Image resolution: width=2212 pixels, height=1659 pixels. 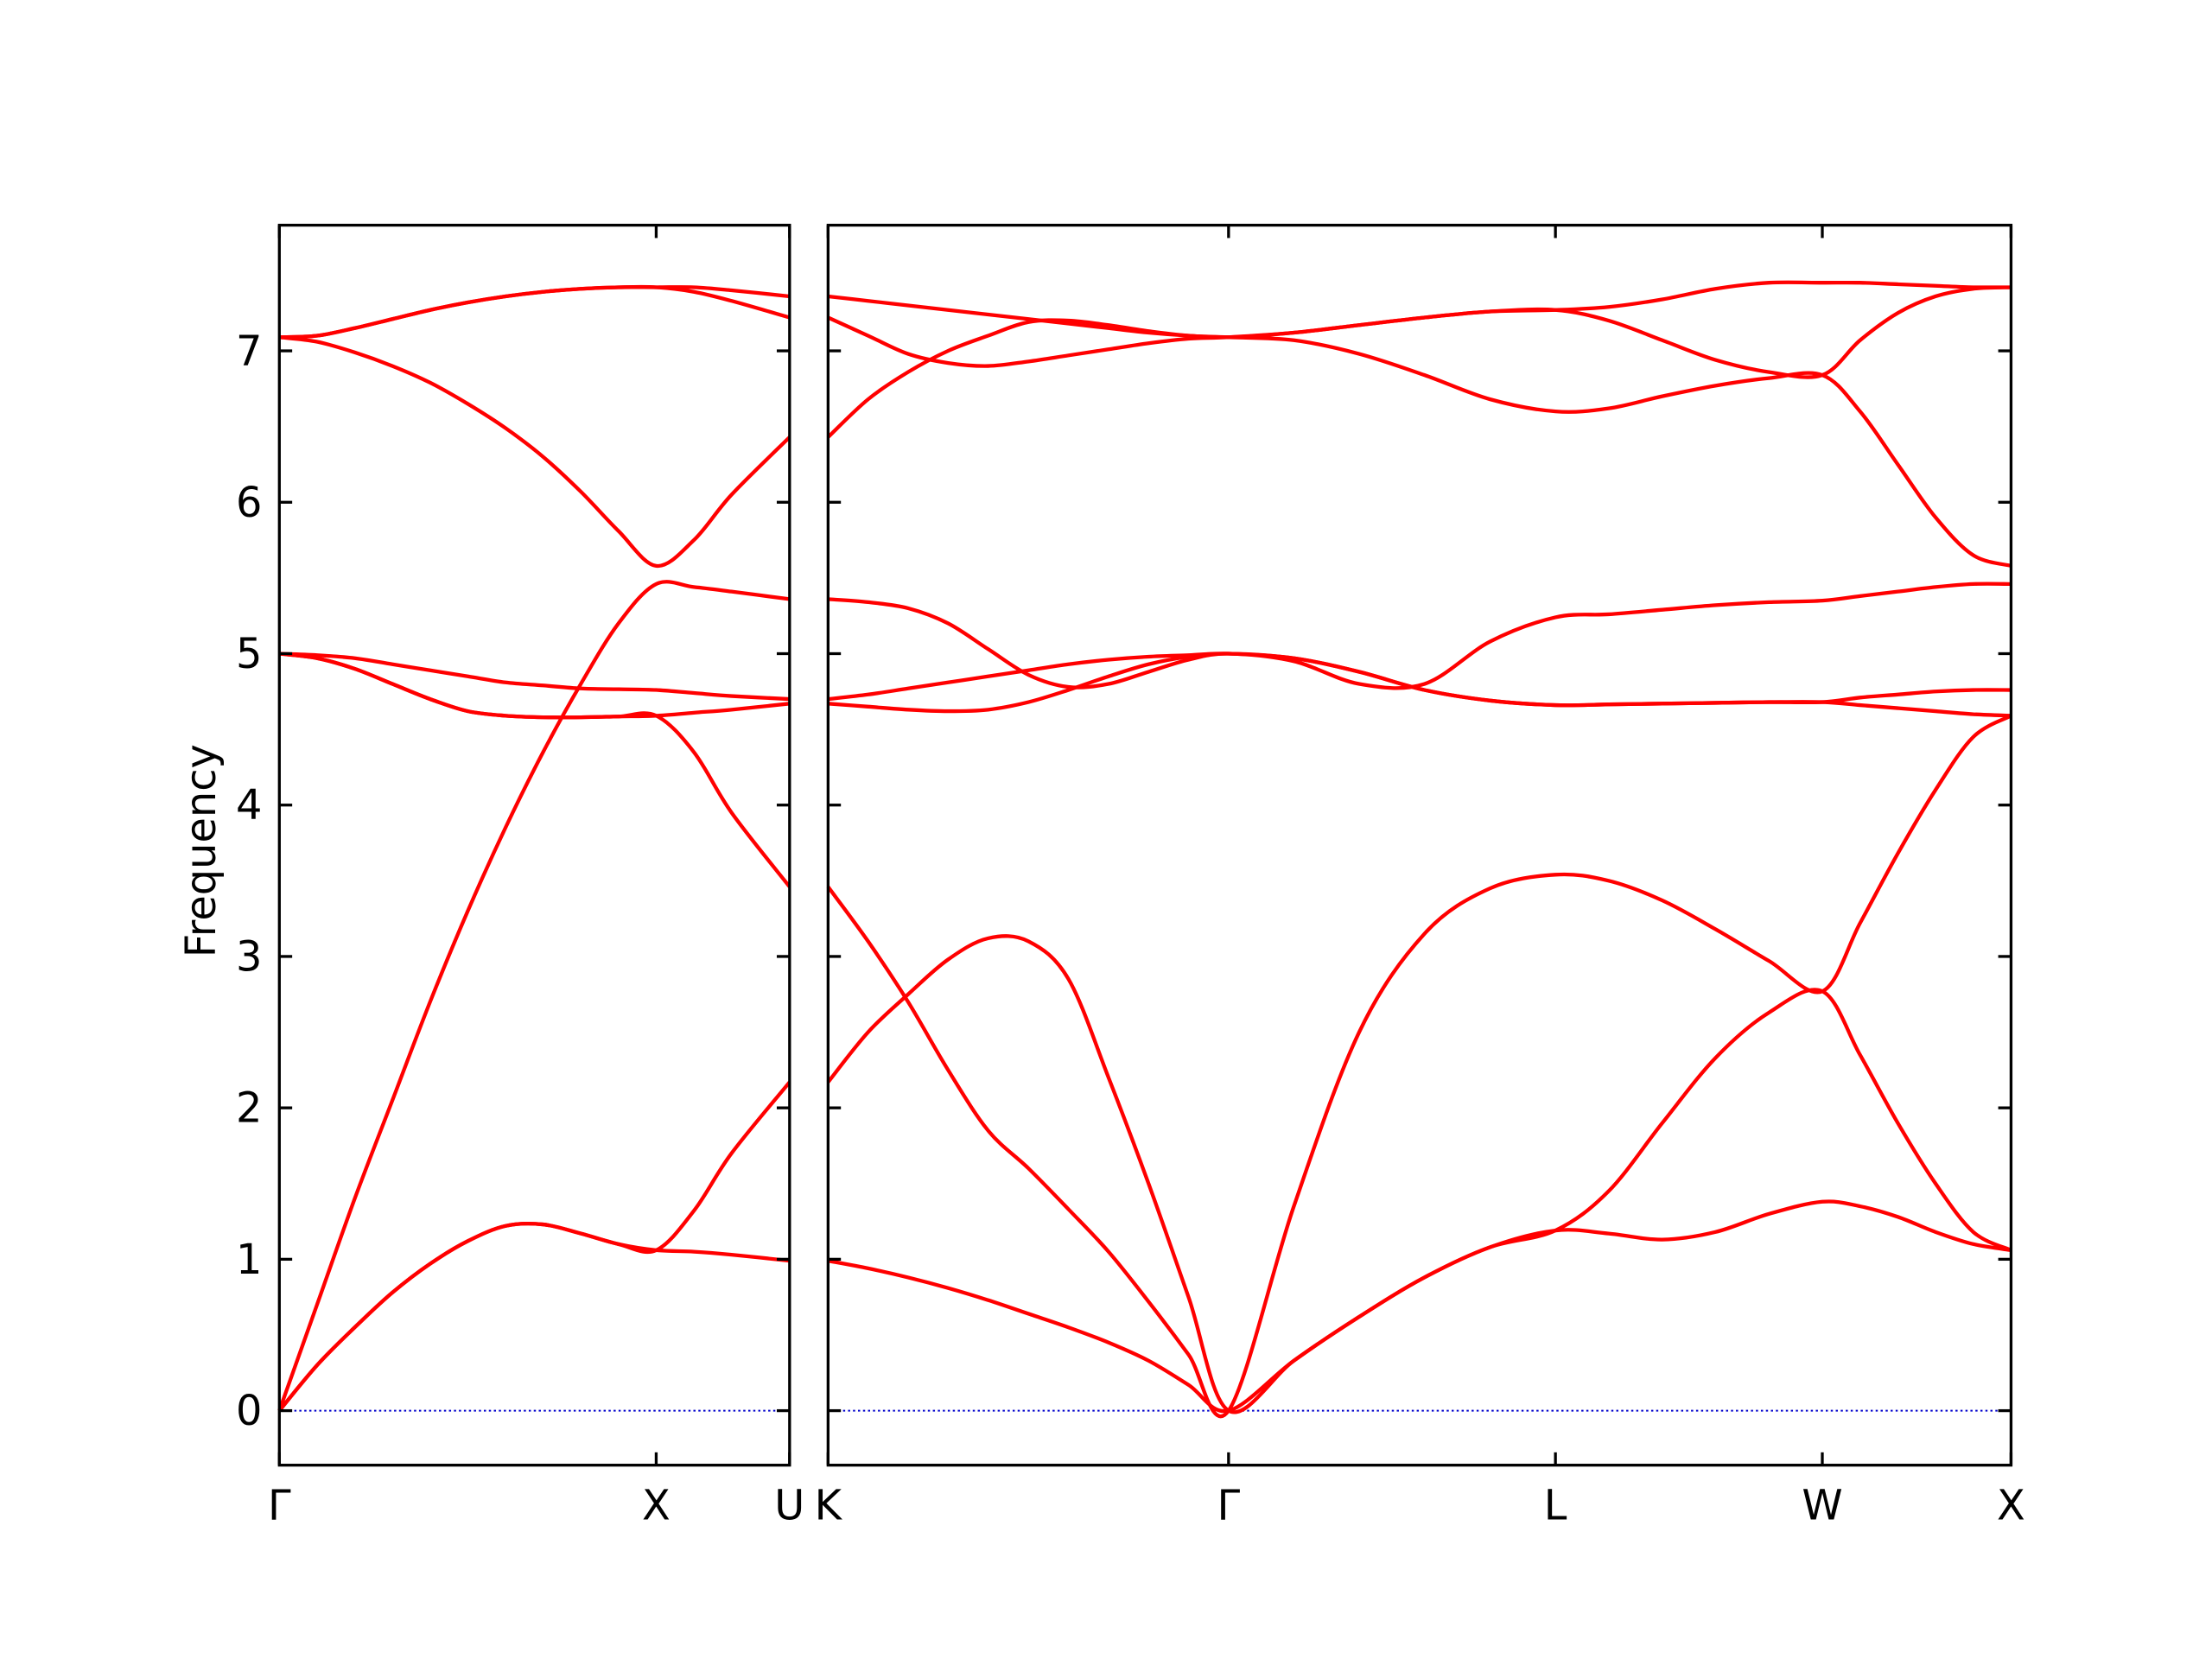 What do you see at coordinates (249, 957) in the screenshot?
I see `y-tick-label: 3` at bounding box center [249, 957].